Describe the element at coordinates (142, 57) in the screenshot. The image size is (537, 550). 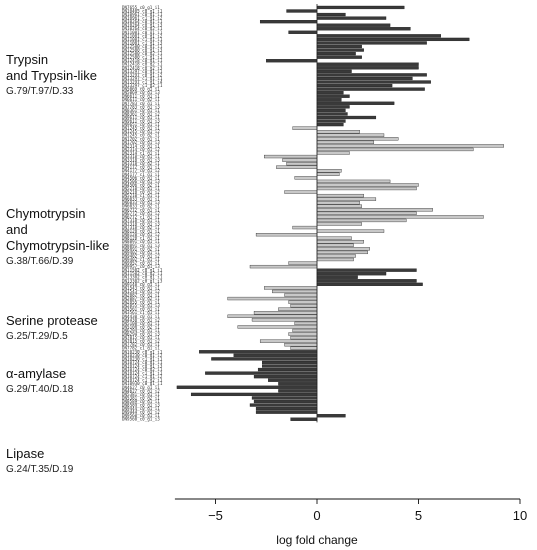
I see `row-label: DN12580_c1_g1_i1` at that location.